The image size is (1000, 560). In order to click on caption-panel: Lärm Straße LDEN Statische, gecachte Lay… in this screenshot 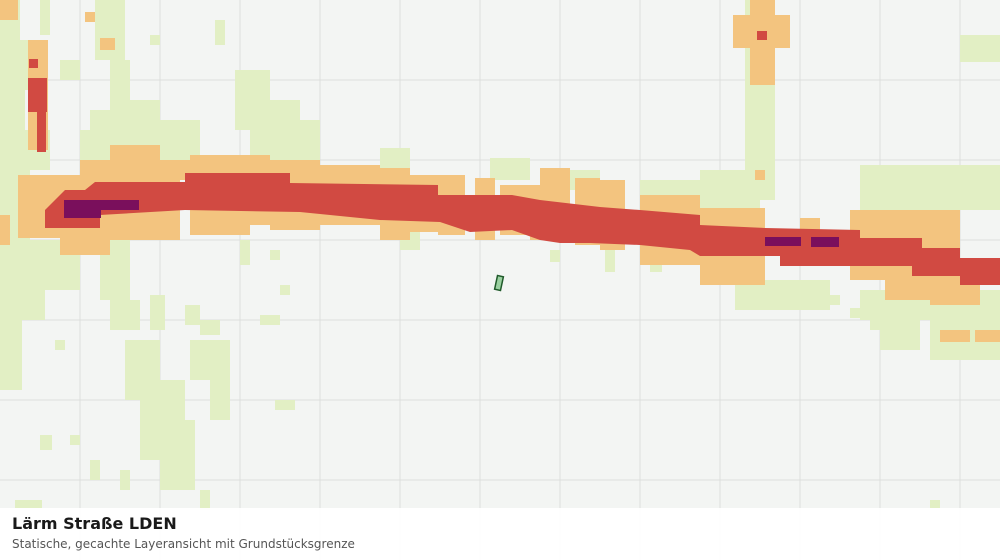, I will do `click(500, 534)`.